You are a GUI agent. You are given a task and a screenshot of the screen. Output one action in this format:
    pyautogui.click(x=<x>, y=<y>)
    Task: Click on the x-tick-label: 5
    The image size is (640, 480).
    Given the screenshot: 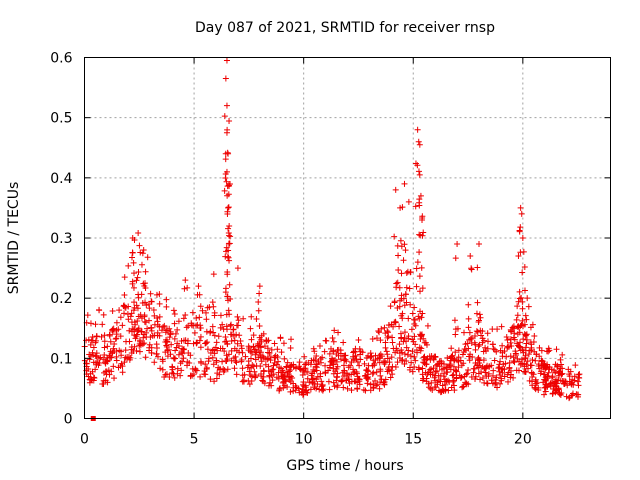 What is the action you would take?
    pyautogui.click(x=194, y=440)
    